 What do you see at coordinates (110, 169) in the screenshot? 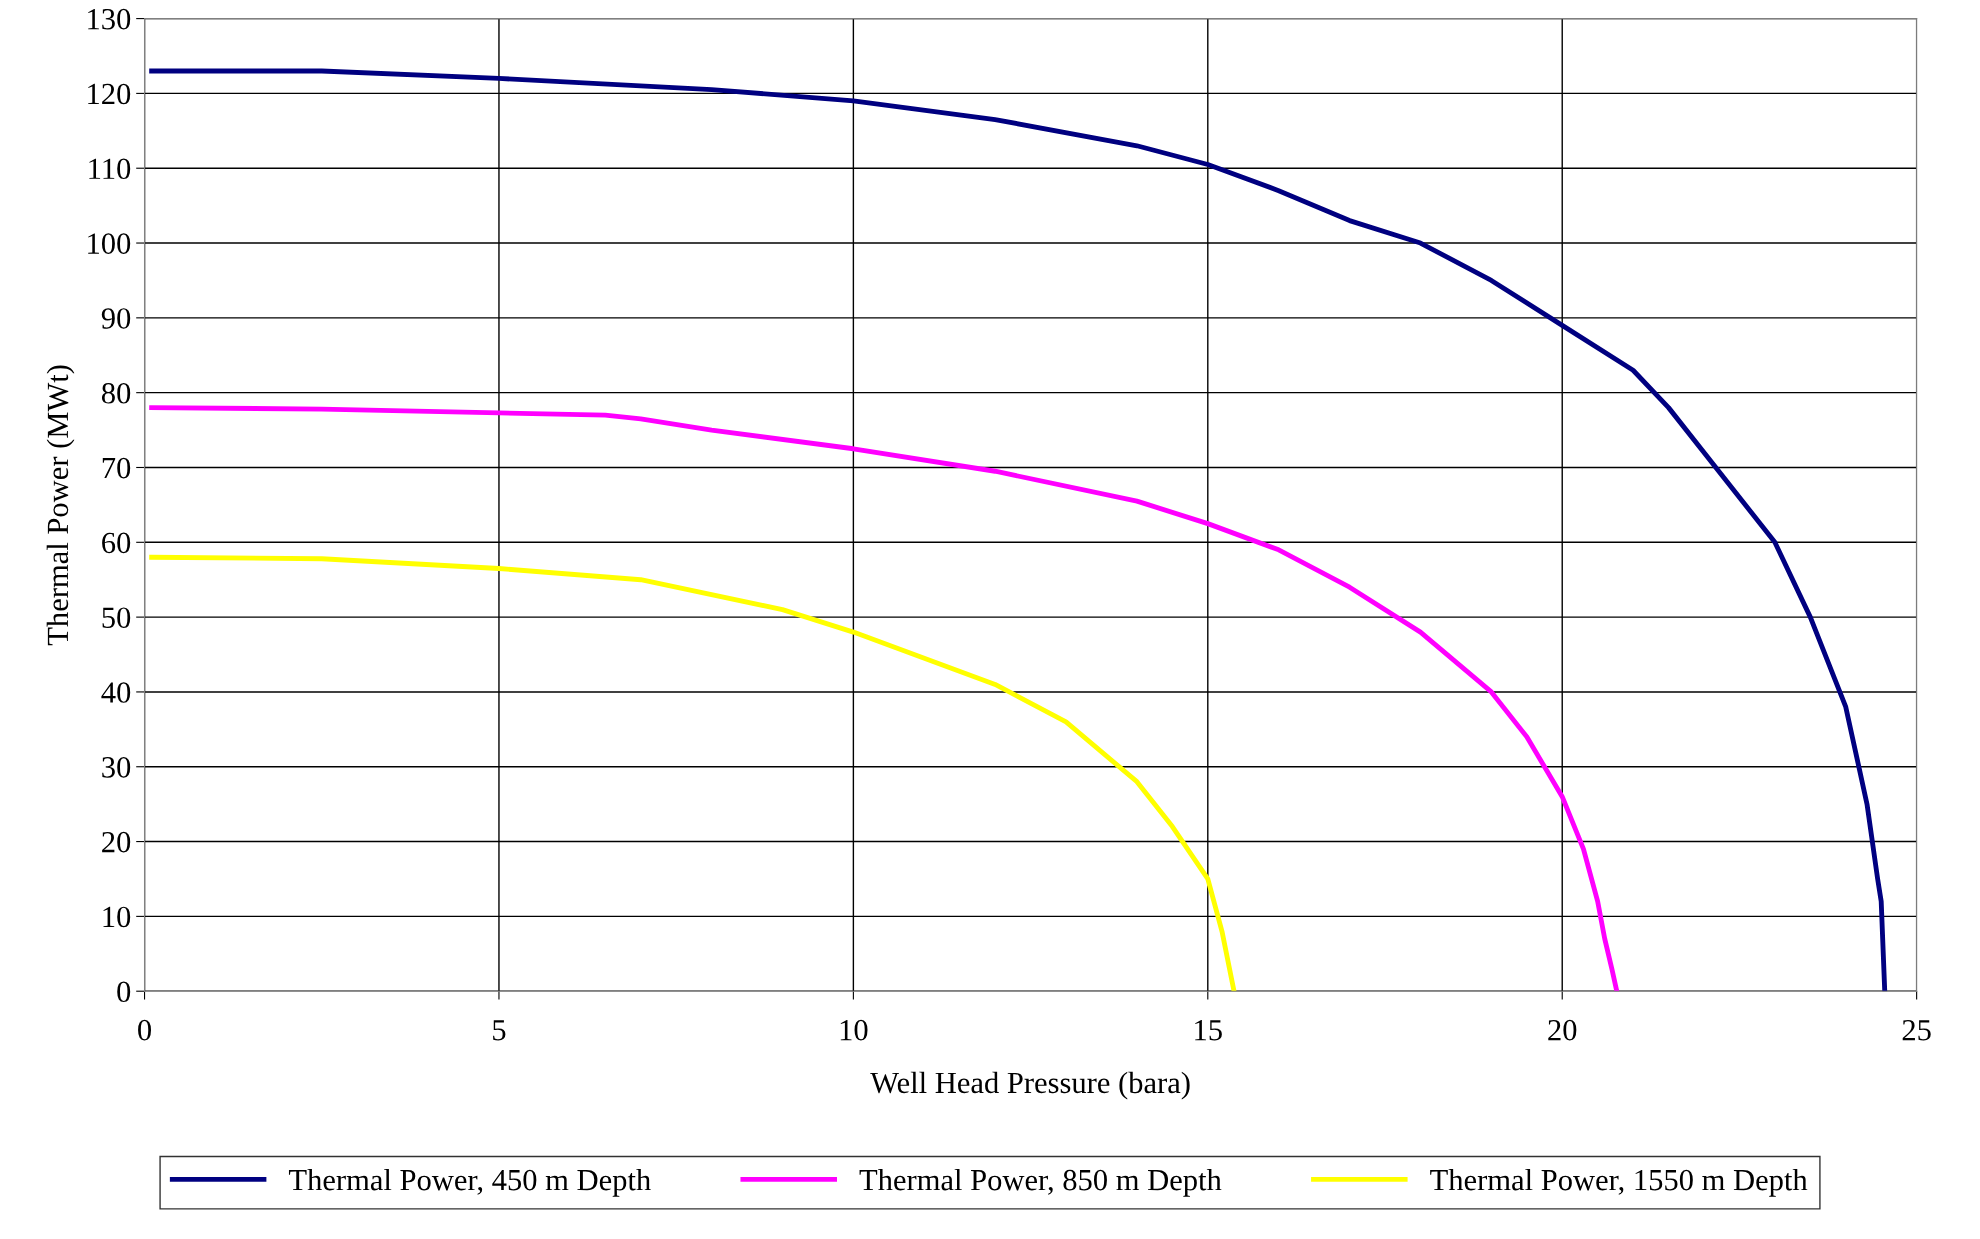
I see `y-tick-label: 110` at bounding box center [110, 169].